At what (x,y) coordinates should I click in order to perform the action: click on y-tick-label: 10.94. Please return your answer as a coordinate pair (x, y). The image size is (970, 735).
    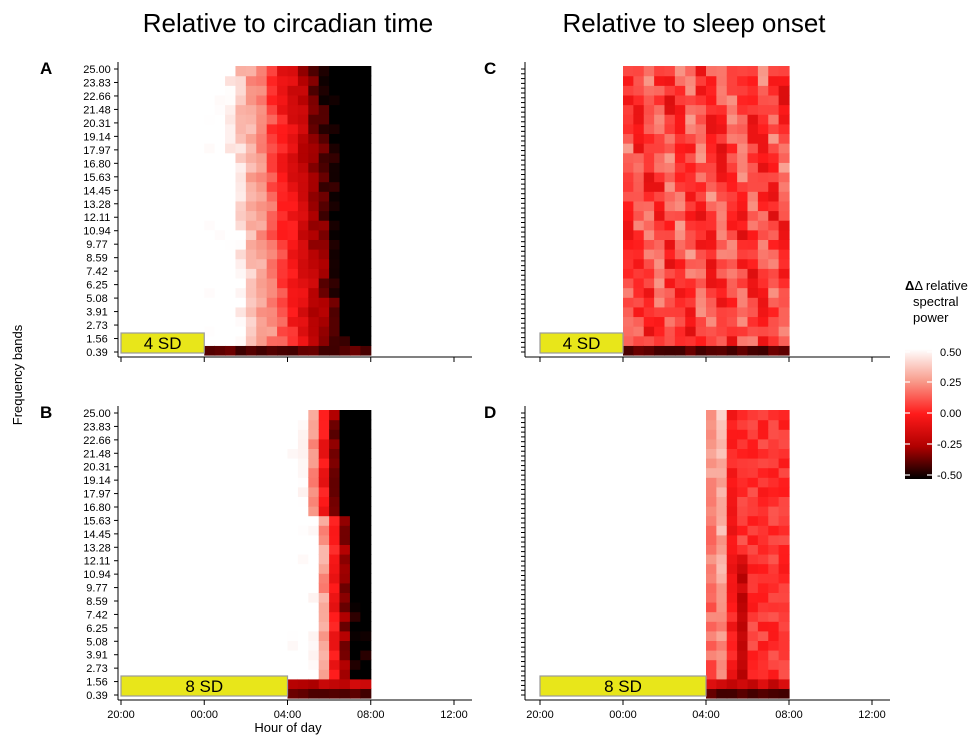
    Looking at the image, I should click on (97, 232).